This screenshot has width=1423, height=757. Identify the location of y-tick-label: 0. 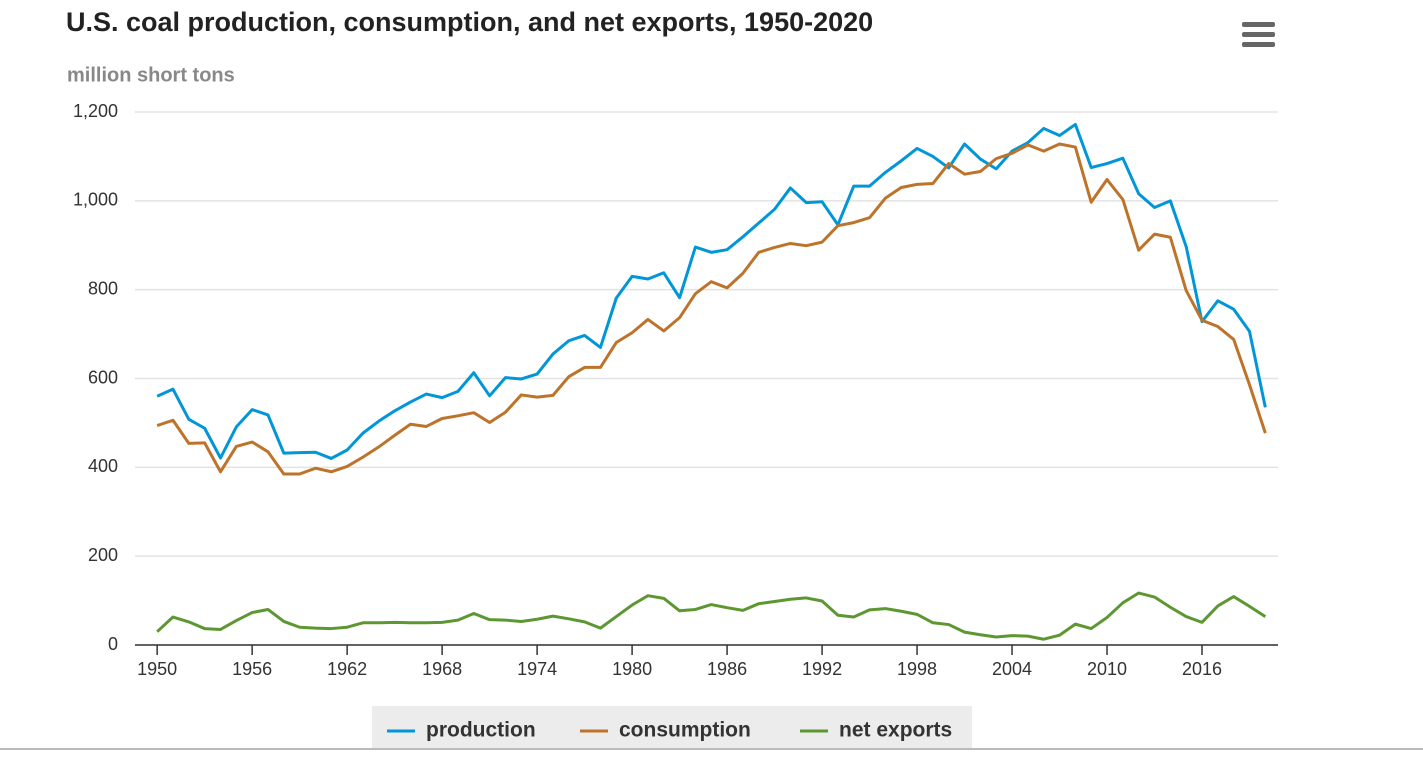
(113, 644).